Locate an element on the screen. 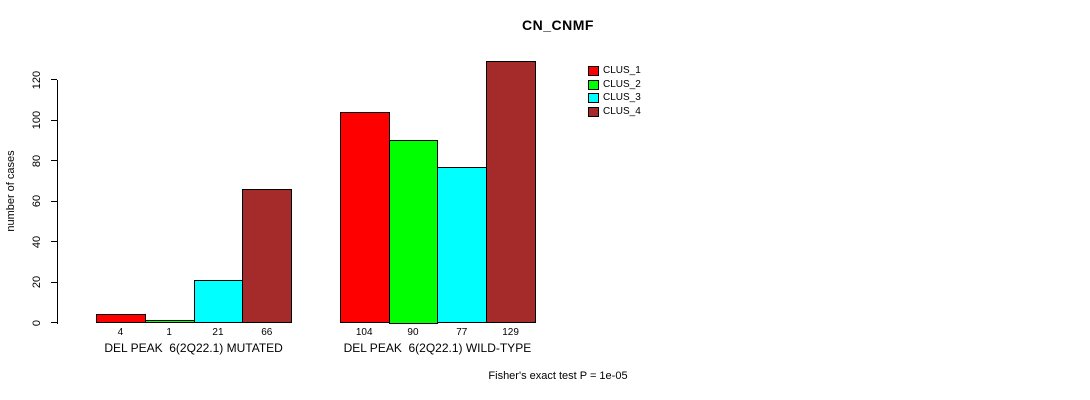 Image resolution: width=1090 pixels, height=400 pixels. y-tick-label: 40 is located at coordinates (37, 241).